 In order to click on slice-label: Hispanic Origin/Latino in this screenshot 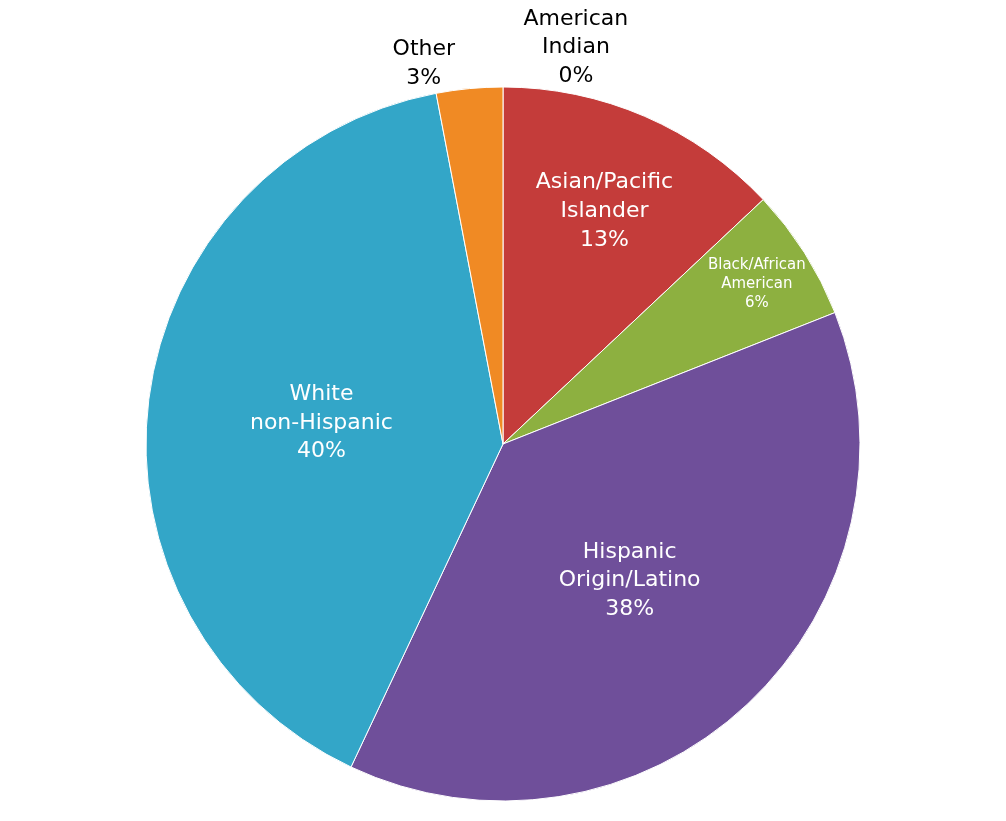, I will do `click(629, 564)`.